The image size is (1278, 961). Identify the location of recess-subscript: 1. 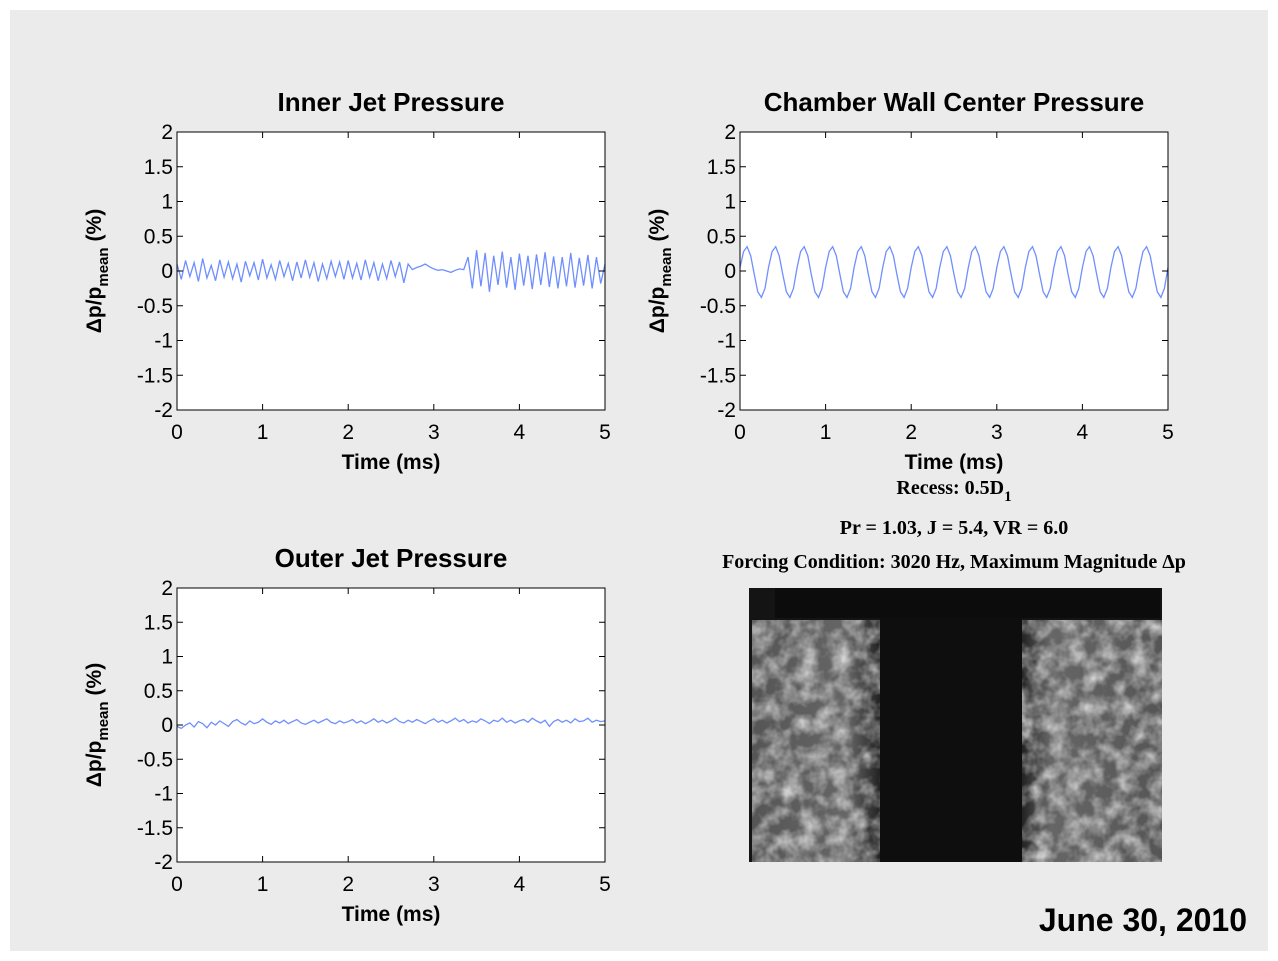
(1008, 497).